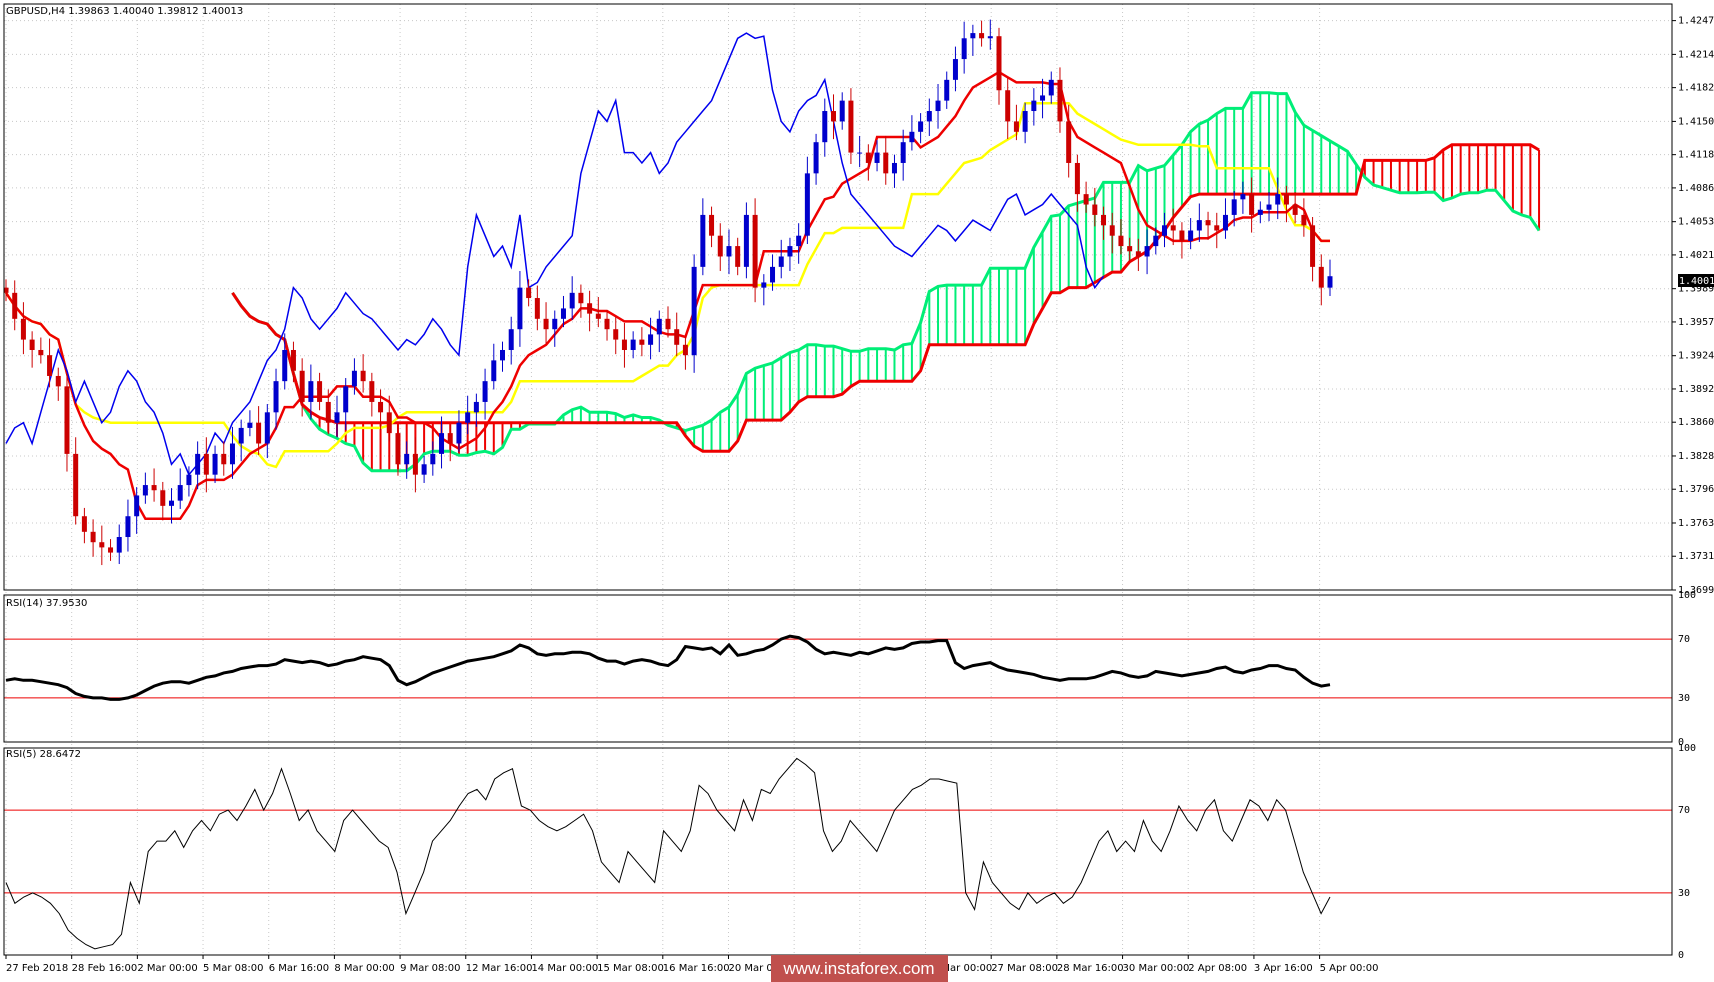  I want to click on rsi14-tick-label: 30, so click(1684, 698).